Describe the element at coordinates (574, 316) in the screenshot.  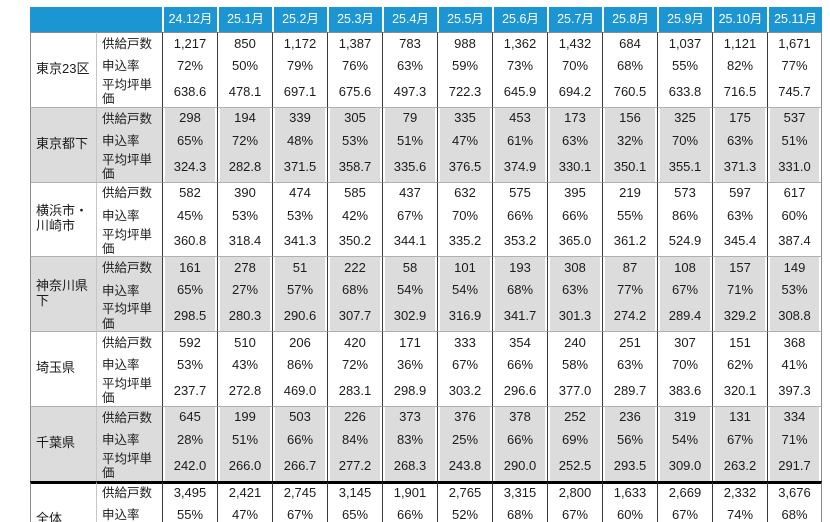
I see `table-cell: 301.3` at that location.